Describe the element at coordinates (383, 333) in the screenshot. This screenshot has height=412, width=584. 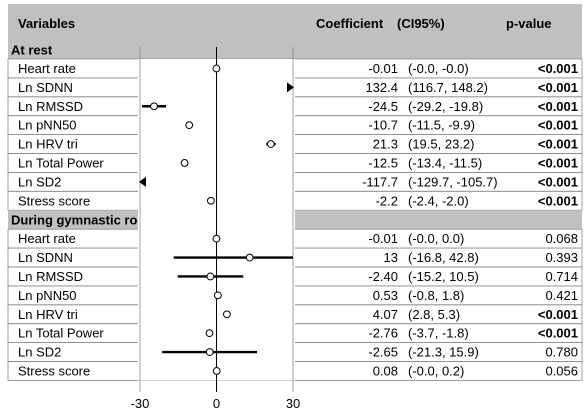
I see `coefficient-value: -2.76` at that location.